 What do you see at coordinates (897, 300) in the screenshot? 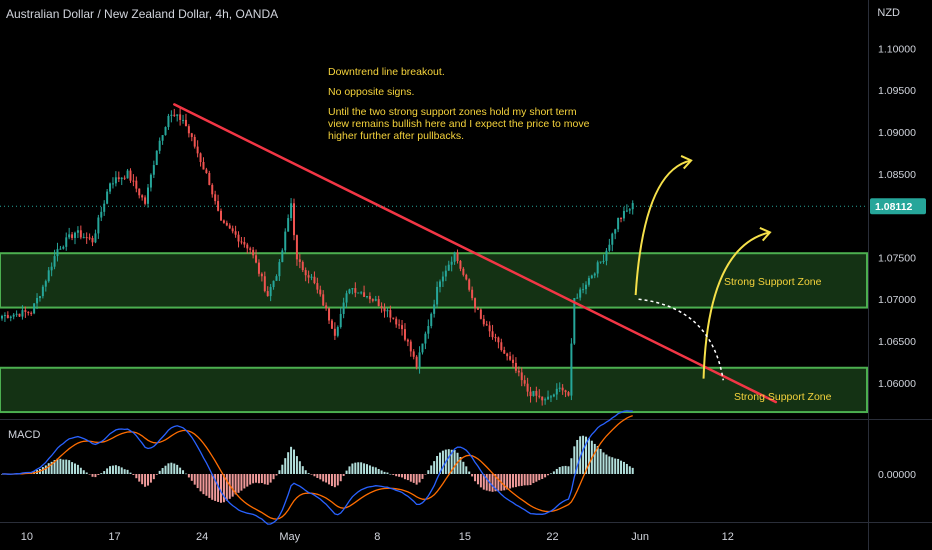
I see `y-tick-label-5: 1.07000` at bounding box center [897, 300].